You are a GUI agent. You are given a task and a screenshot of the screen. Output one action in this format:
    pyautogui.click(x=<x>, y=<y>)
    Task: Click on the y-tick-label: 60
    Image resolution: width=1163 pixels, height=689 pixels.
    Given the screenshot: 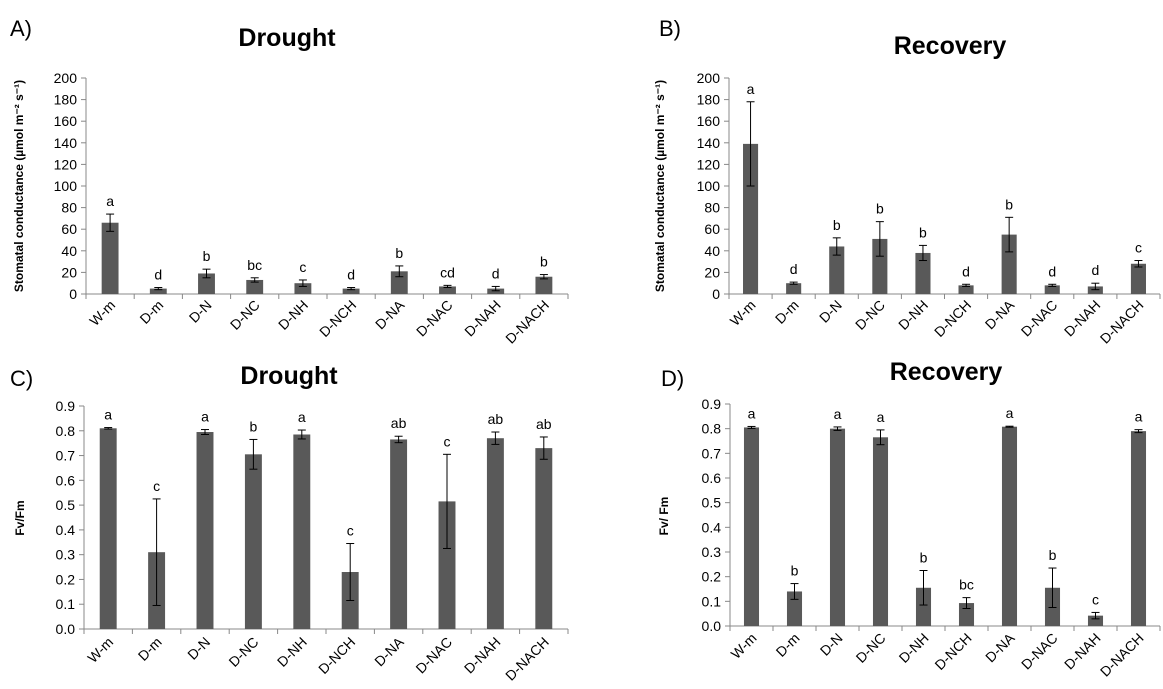 What is the action you would take?
    pyautogui.click(x=69, y=229)
    